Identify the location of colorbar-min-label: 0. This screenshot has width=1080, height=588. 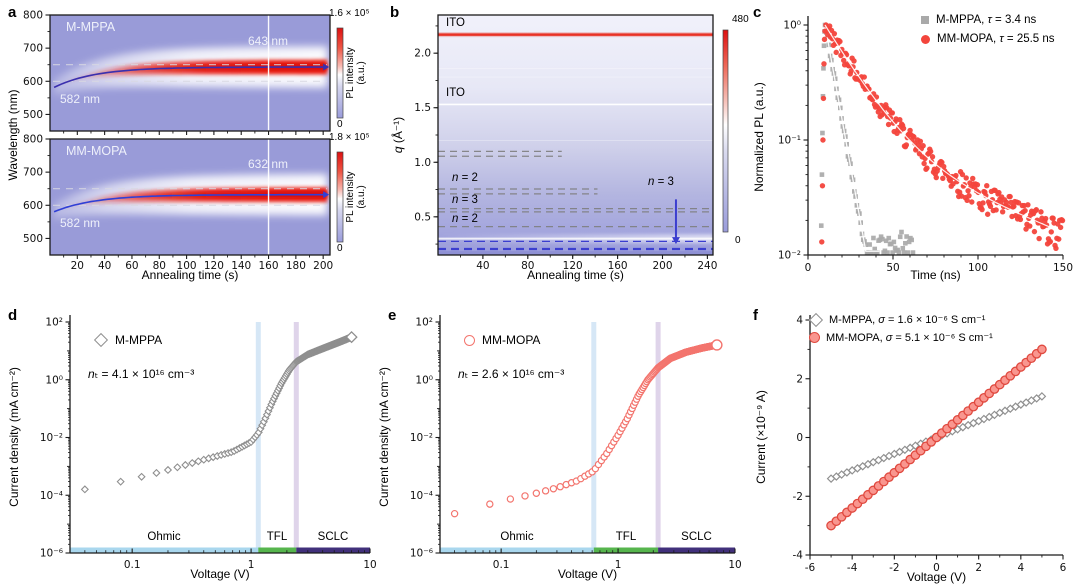
(738, 240).